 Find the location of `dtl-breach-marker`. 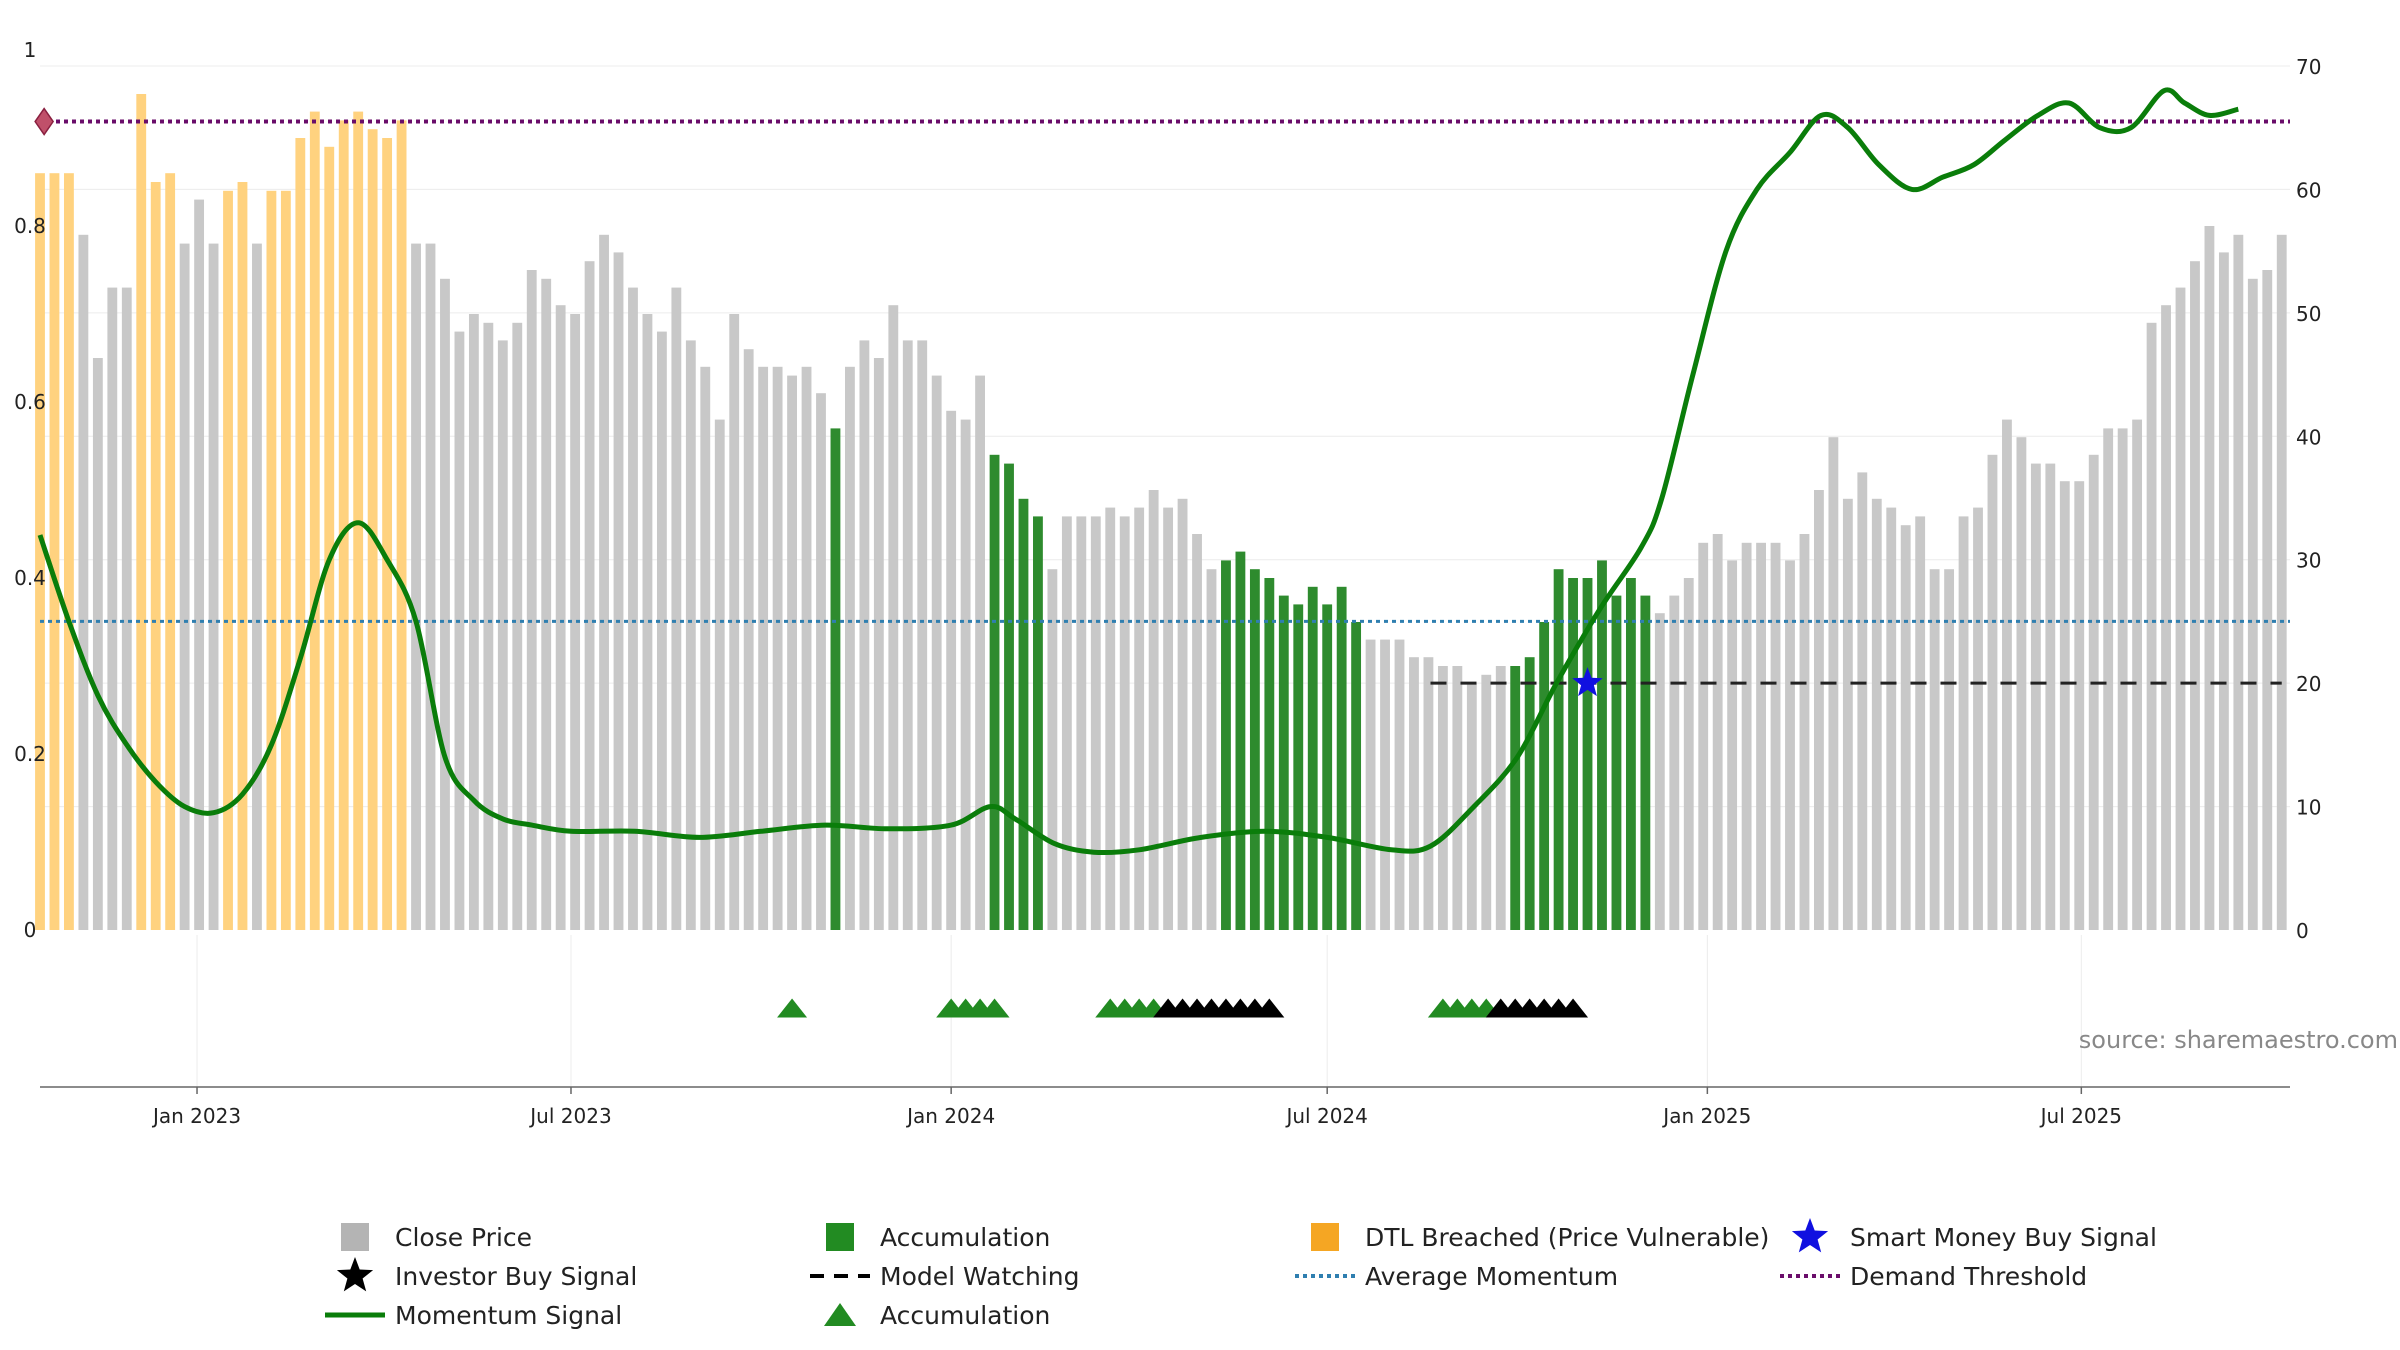

dtl-breach-marker is located at coordinates (44, 121).